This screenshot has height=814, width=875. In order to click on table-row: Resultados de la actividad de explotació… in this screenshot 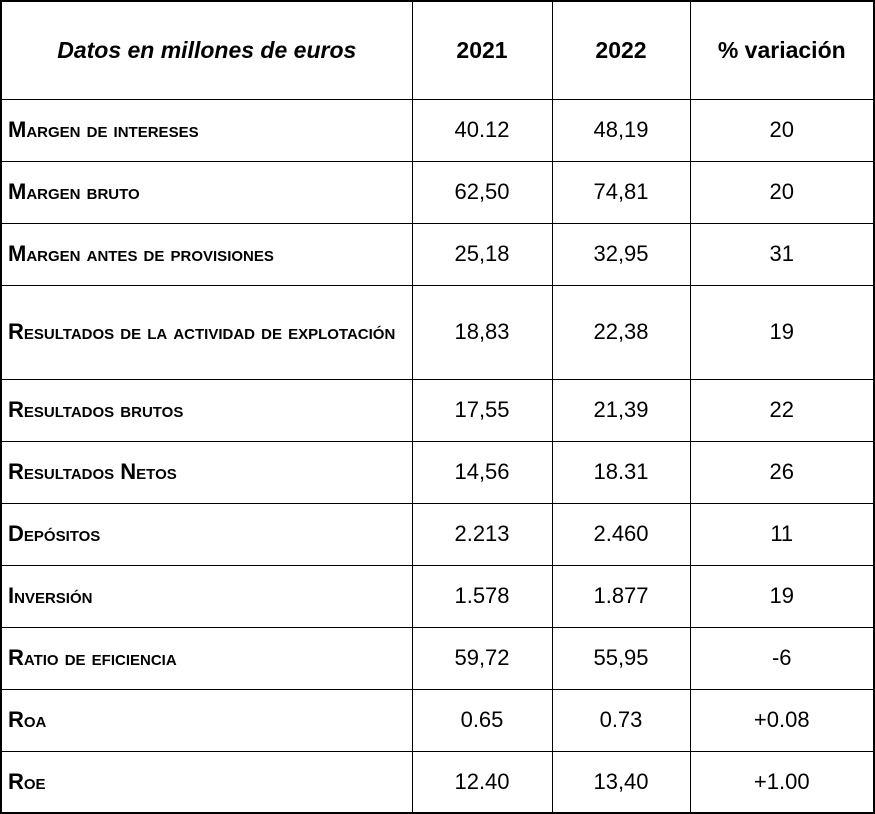, I will do `click(437, 332)`.